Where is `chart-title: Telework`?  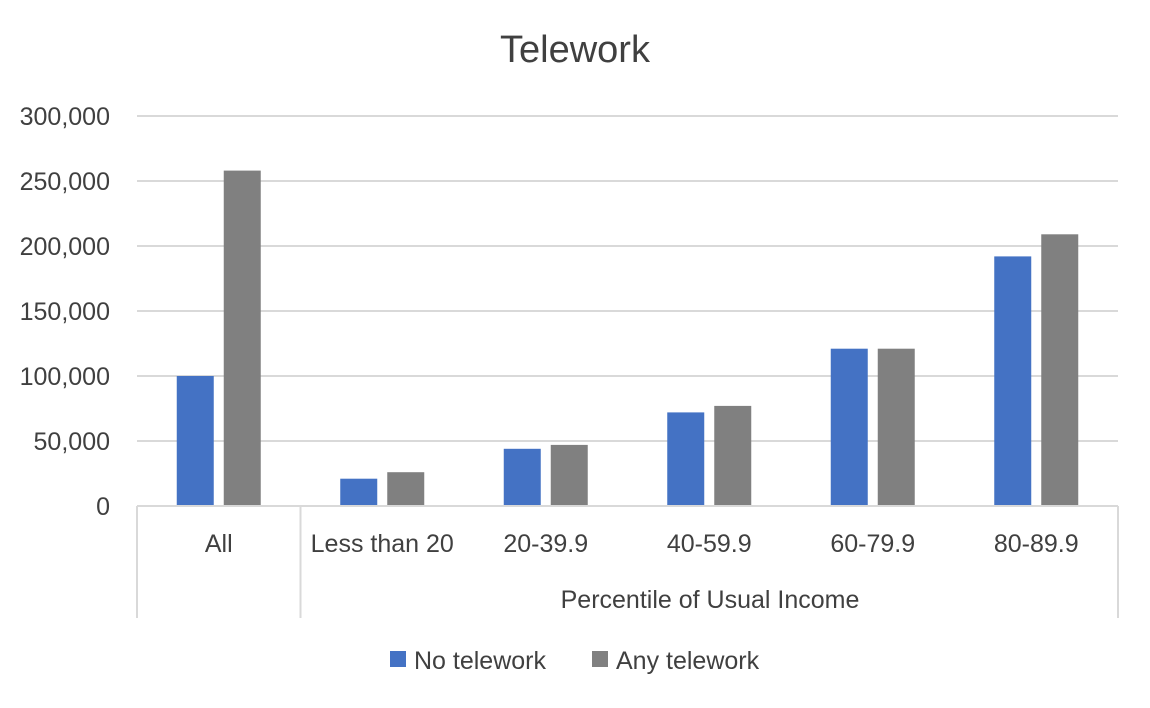
chart-title: Telework is located at coordinates (575, 50).